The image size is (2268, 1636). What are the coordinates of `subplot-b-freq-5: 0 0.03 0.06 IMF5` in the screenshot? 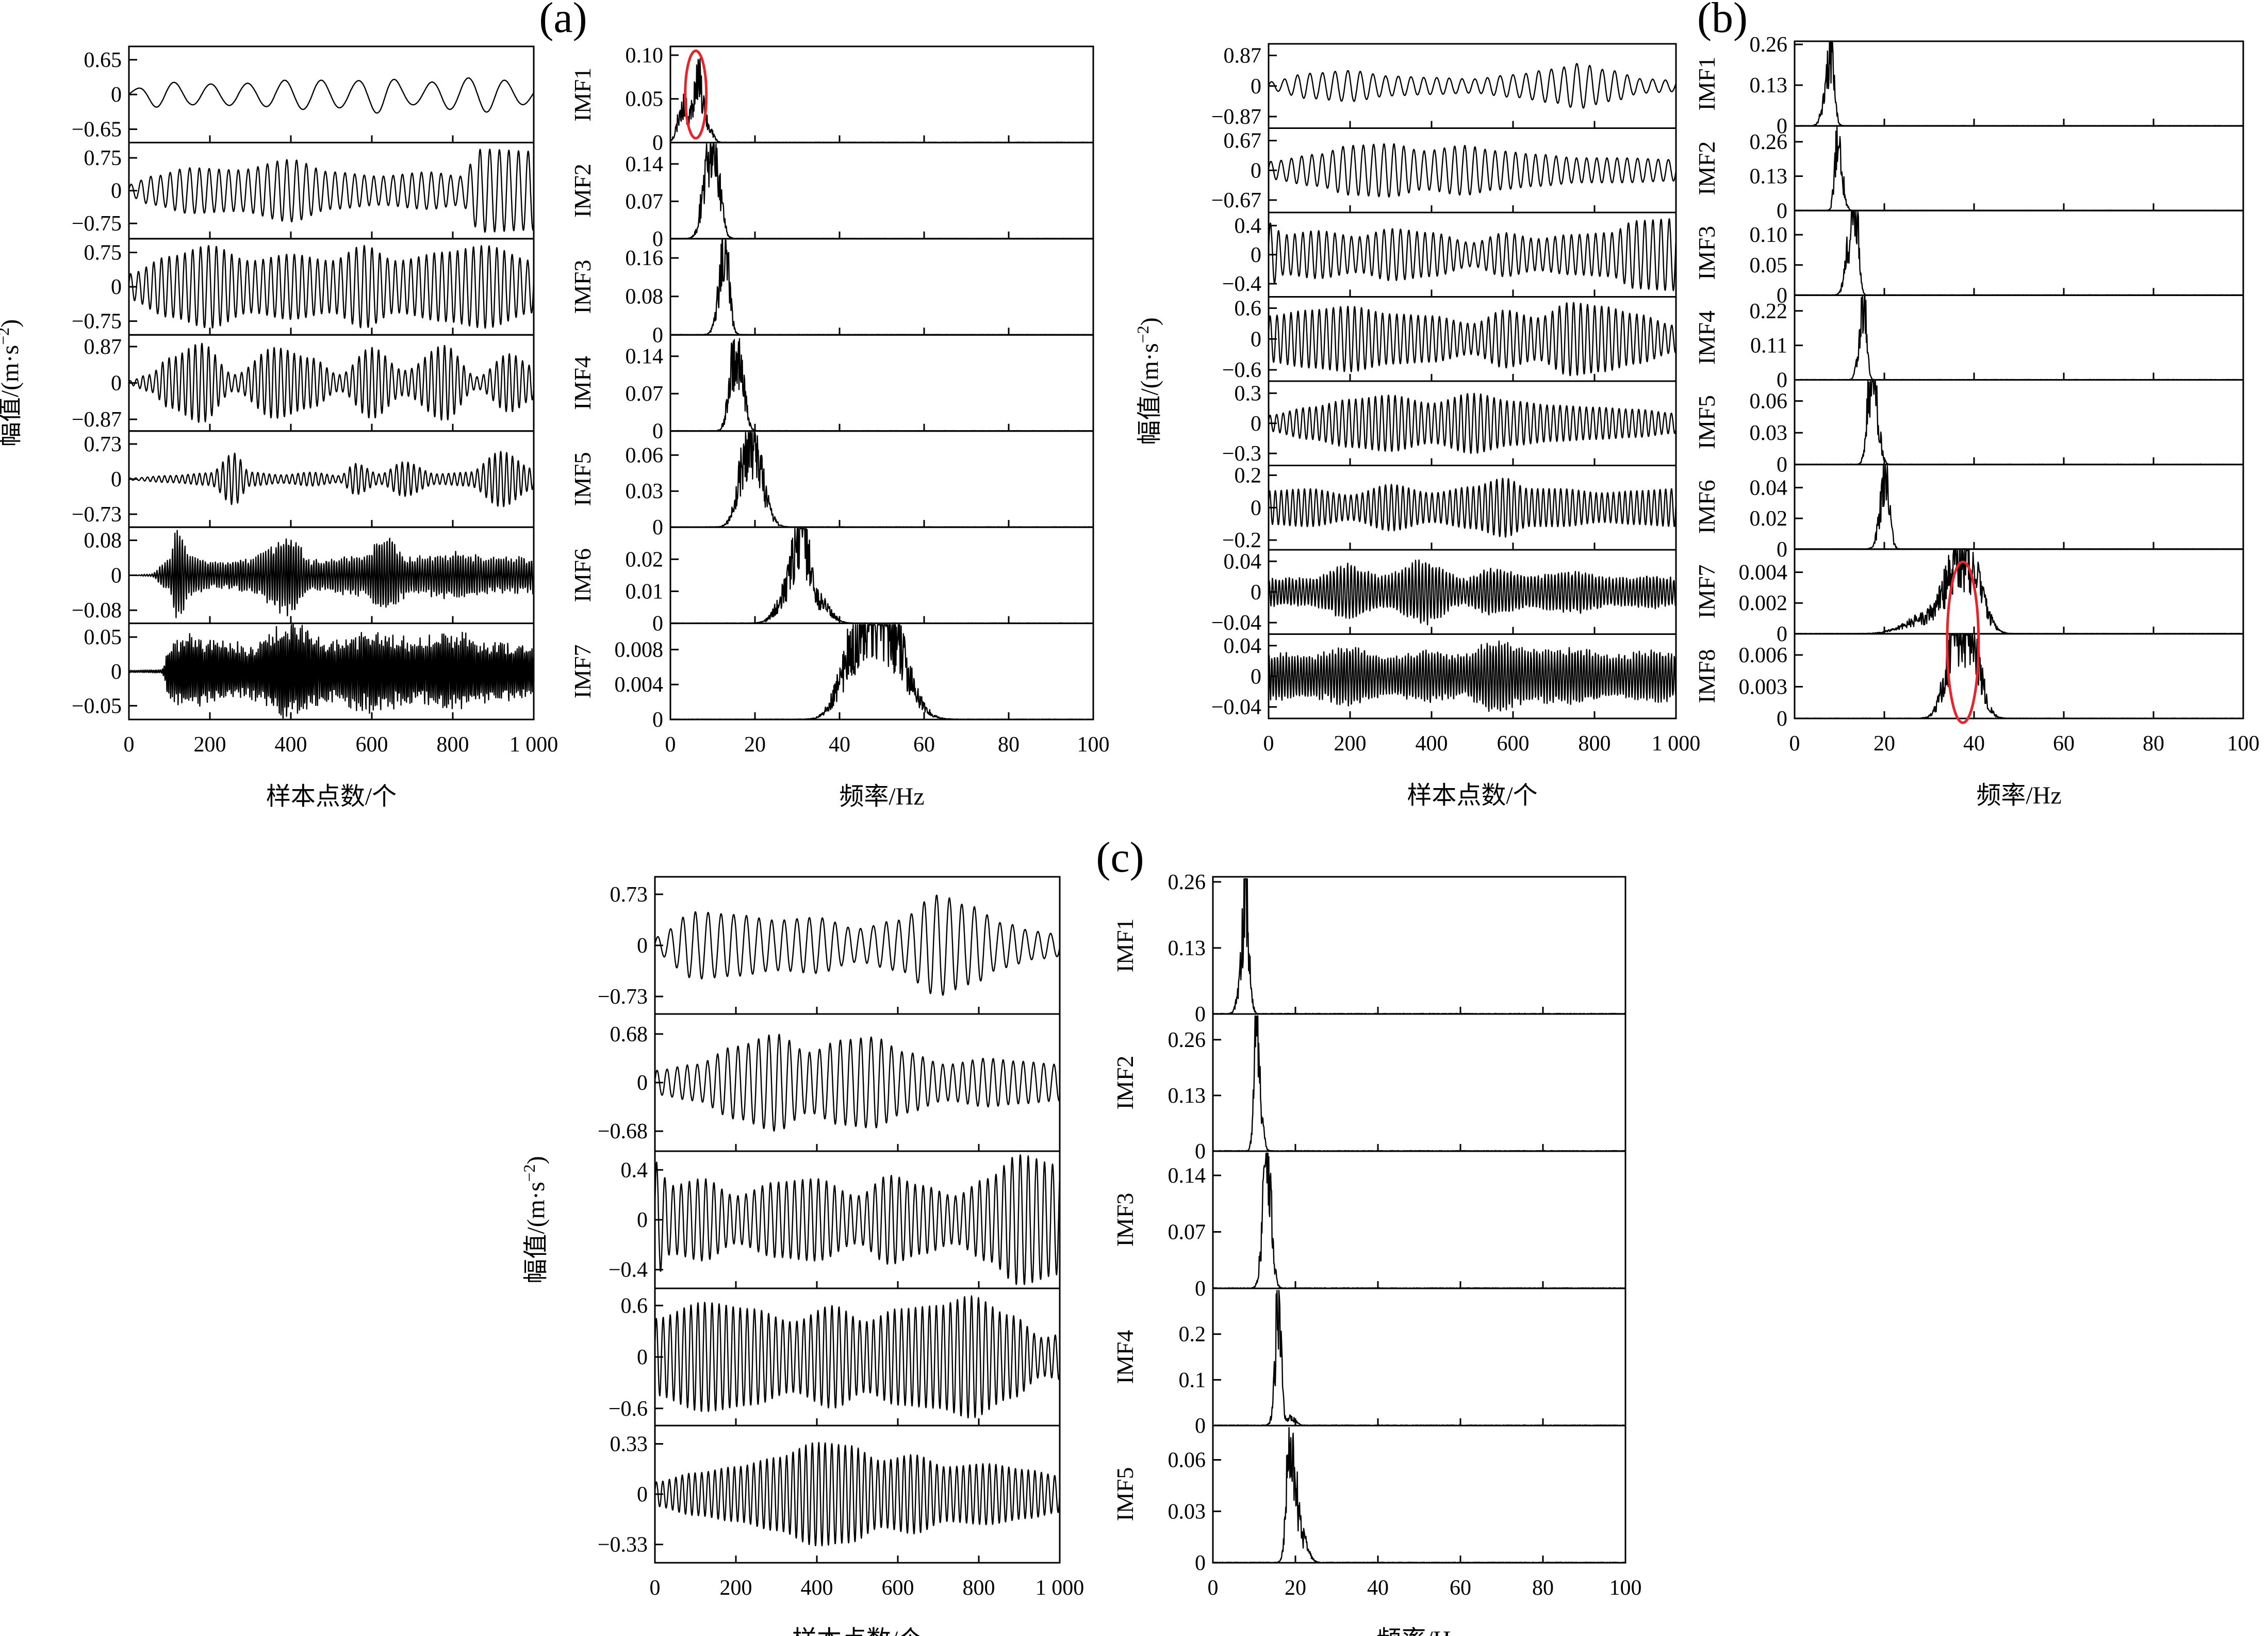 It's located at (1969, 428).